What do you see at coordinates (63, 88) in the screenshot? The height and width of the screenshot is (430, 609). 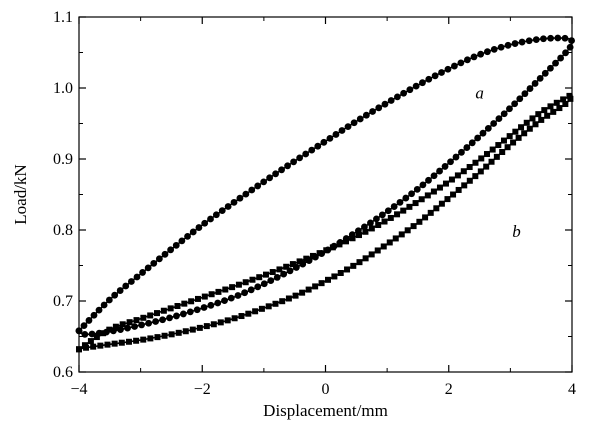 I see `y-tick-label: 1.0` at bounding box center [63, 88].